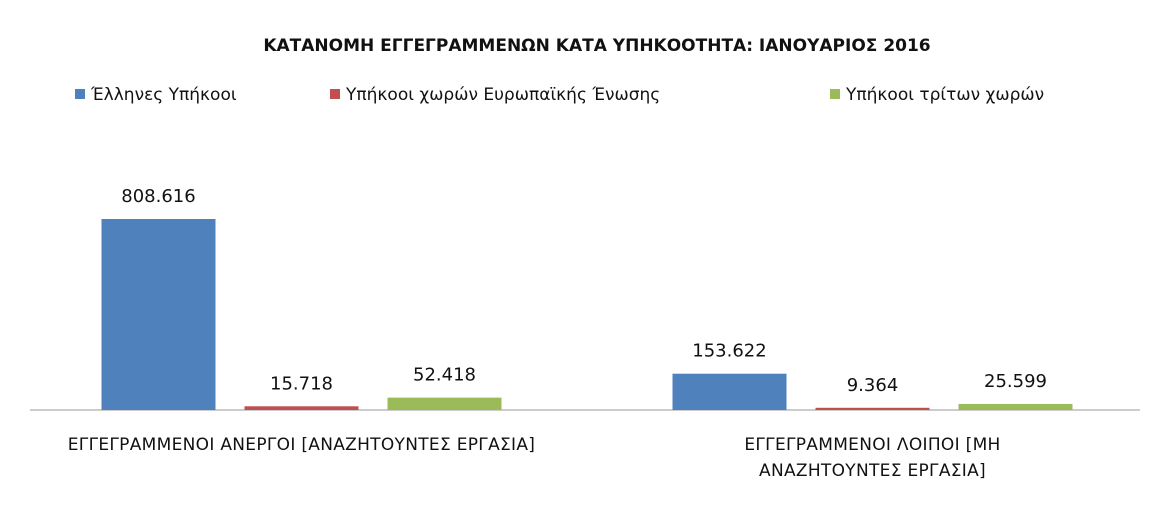 The image size is (1170, 507). Describe the element at coordinates (502, 95) in the screenshot. I see `legend-label: Υπήκοοι χωρών Ευρωπαϊκής Ένωσης` at that location.